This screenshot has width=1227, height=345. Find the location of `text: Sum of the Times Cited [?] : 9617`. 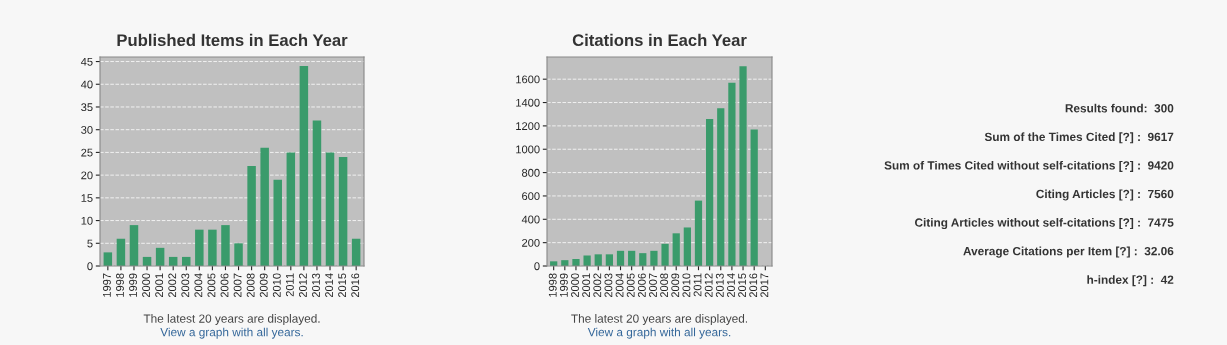

text: Sum of the Times Cited [?] : 9617 is located at coordinates (1079, 138).